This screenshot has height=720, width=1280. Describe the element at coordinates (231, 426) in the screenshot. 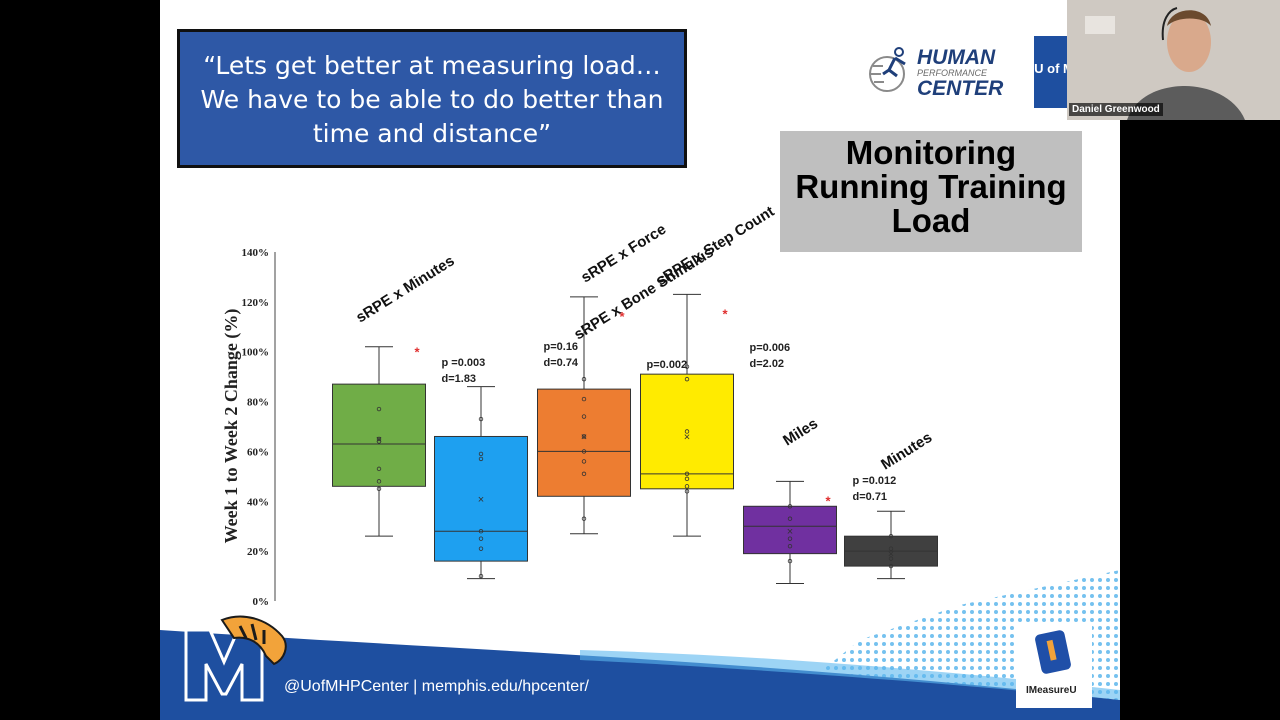

I see `y-axis-label: Week 1 to Week 2 Change (%)` at that location.